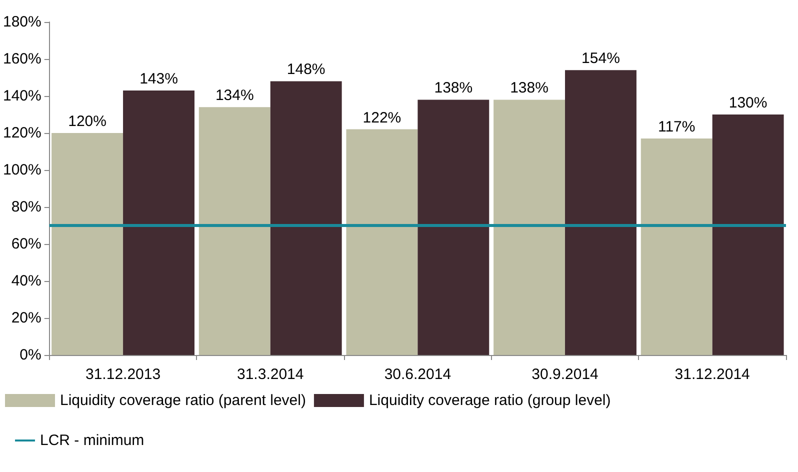 The width and height of the screenshot is (798, 472). What do you see at coordinates (87, 121) in the screenshot?
I see `data-label: 120%` at bounding box center [87, 121].